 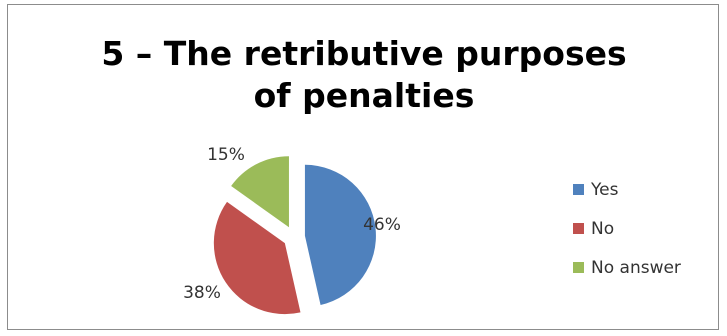 What do you see at coordinates (257, 258) in the screenshot?
I see `pie-slice-no` at bounding box center [257, 258].